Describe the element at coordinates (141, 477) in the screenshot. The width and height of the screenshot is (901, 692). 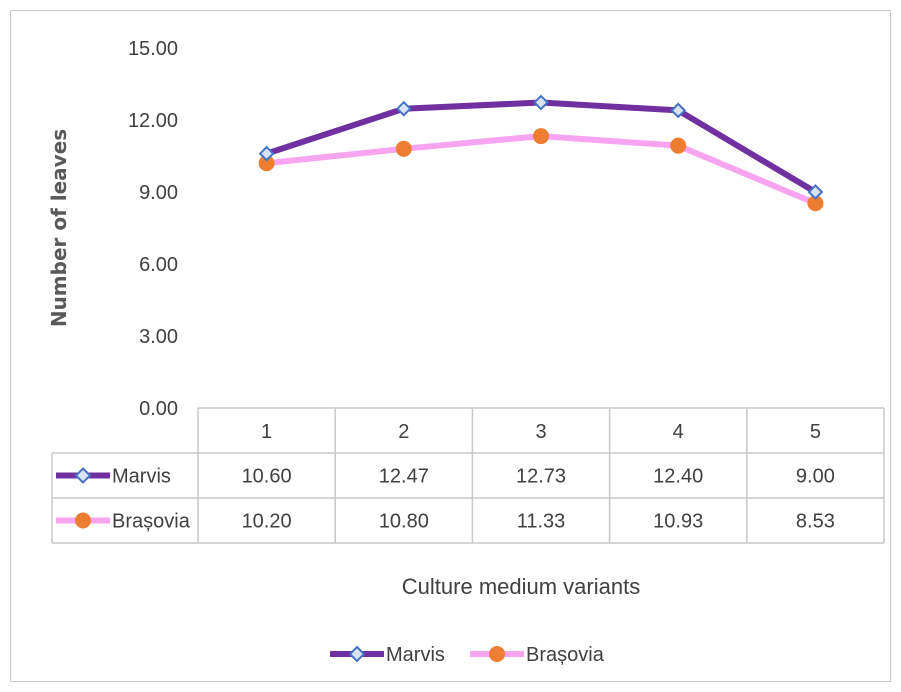
I see `table-series-name: Marvis` at that location.